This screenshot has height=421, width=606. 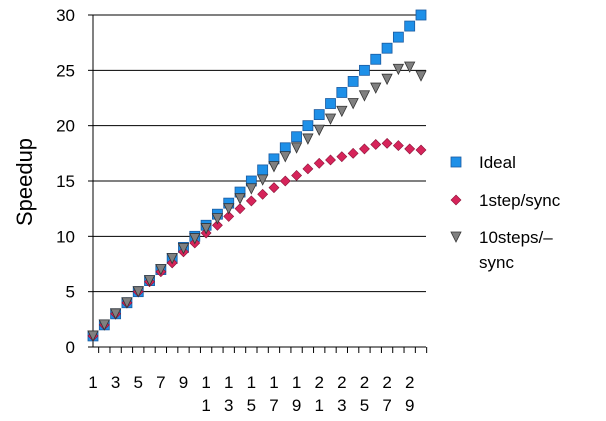 What do you see at coordinates (65, 15) in the screenshot?
I see `y-tick-label: 30` at bounding box center [65, 15].